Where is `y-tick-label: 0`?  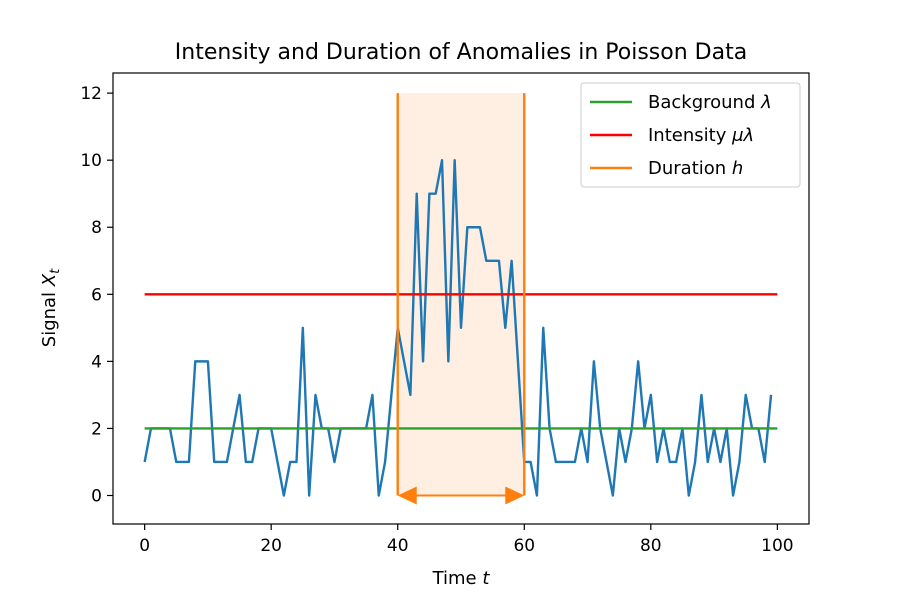 y-tick-label: 0 is located at coordinates (96, 496).